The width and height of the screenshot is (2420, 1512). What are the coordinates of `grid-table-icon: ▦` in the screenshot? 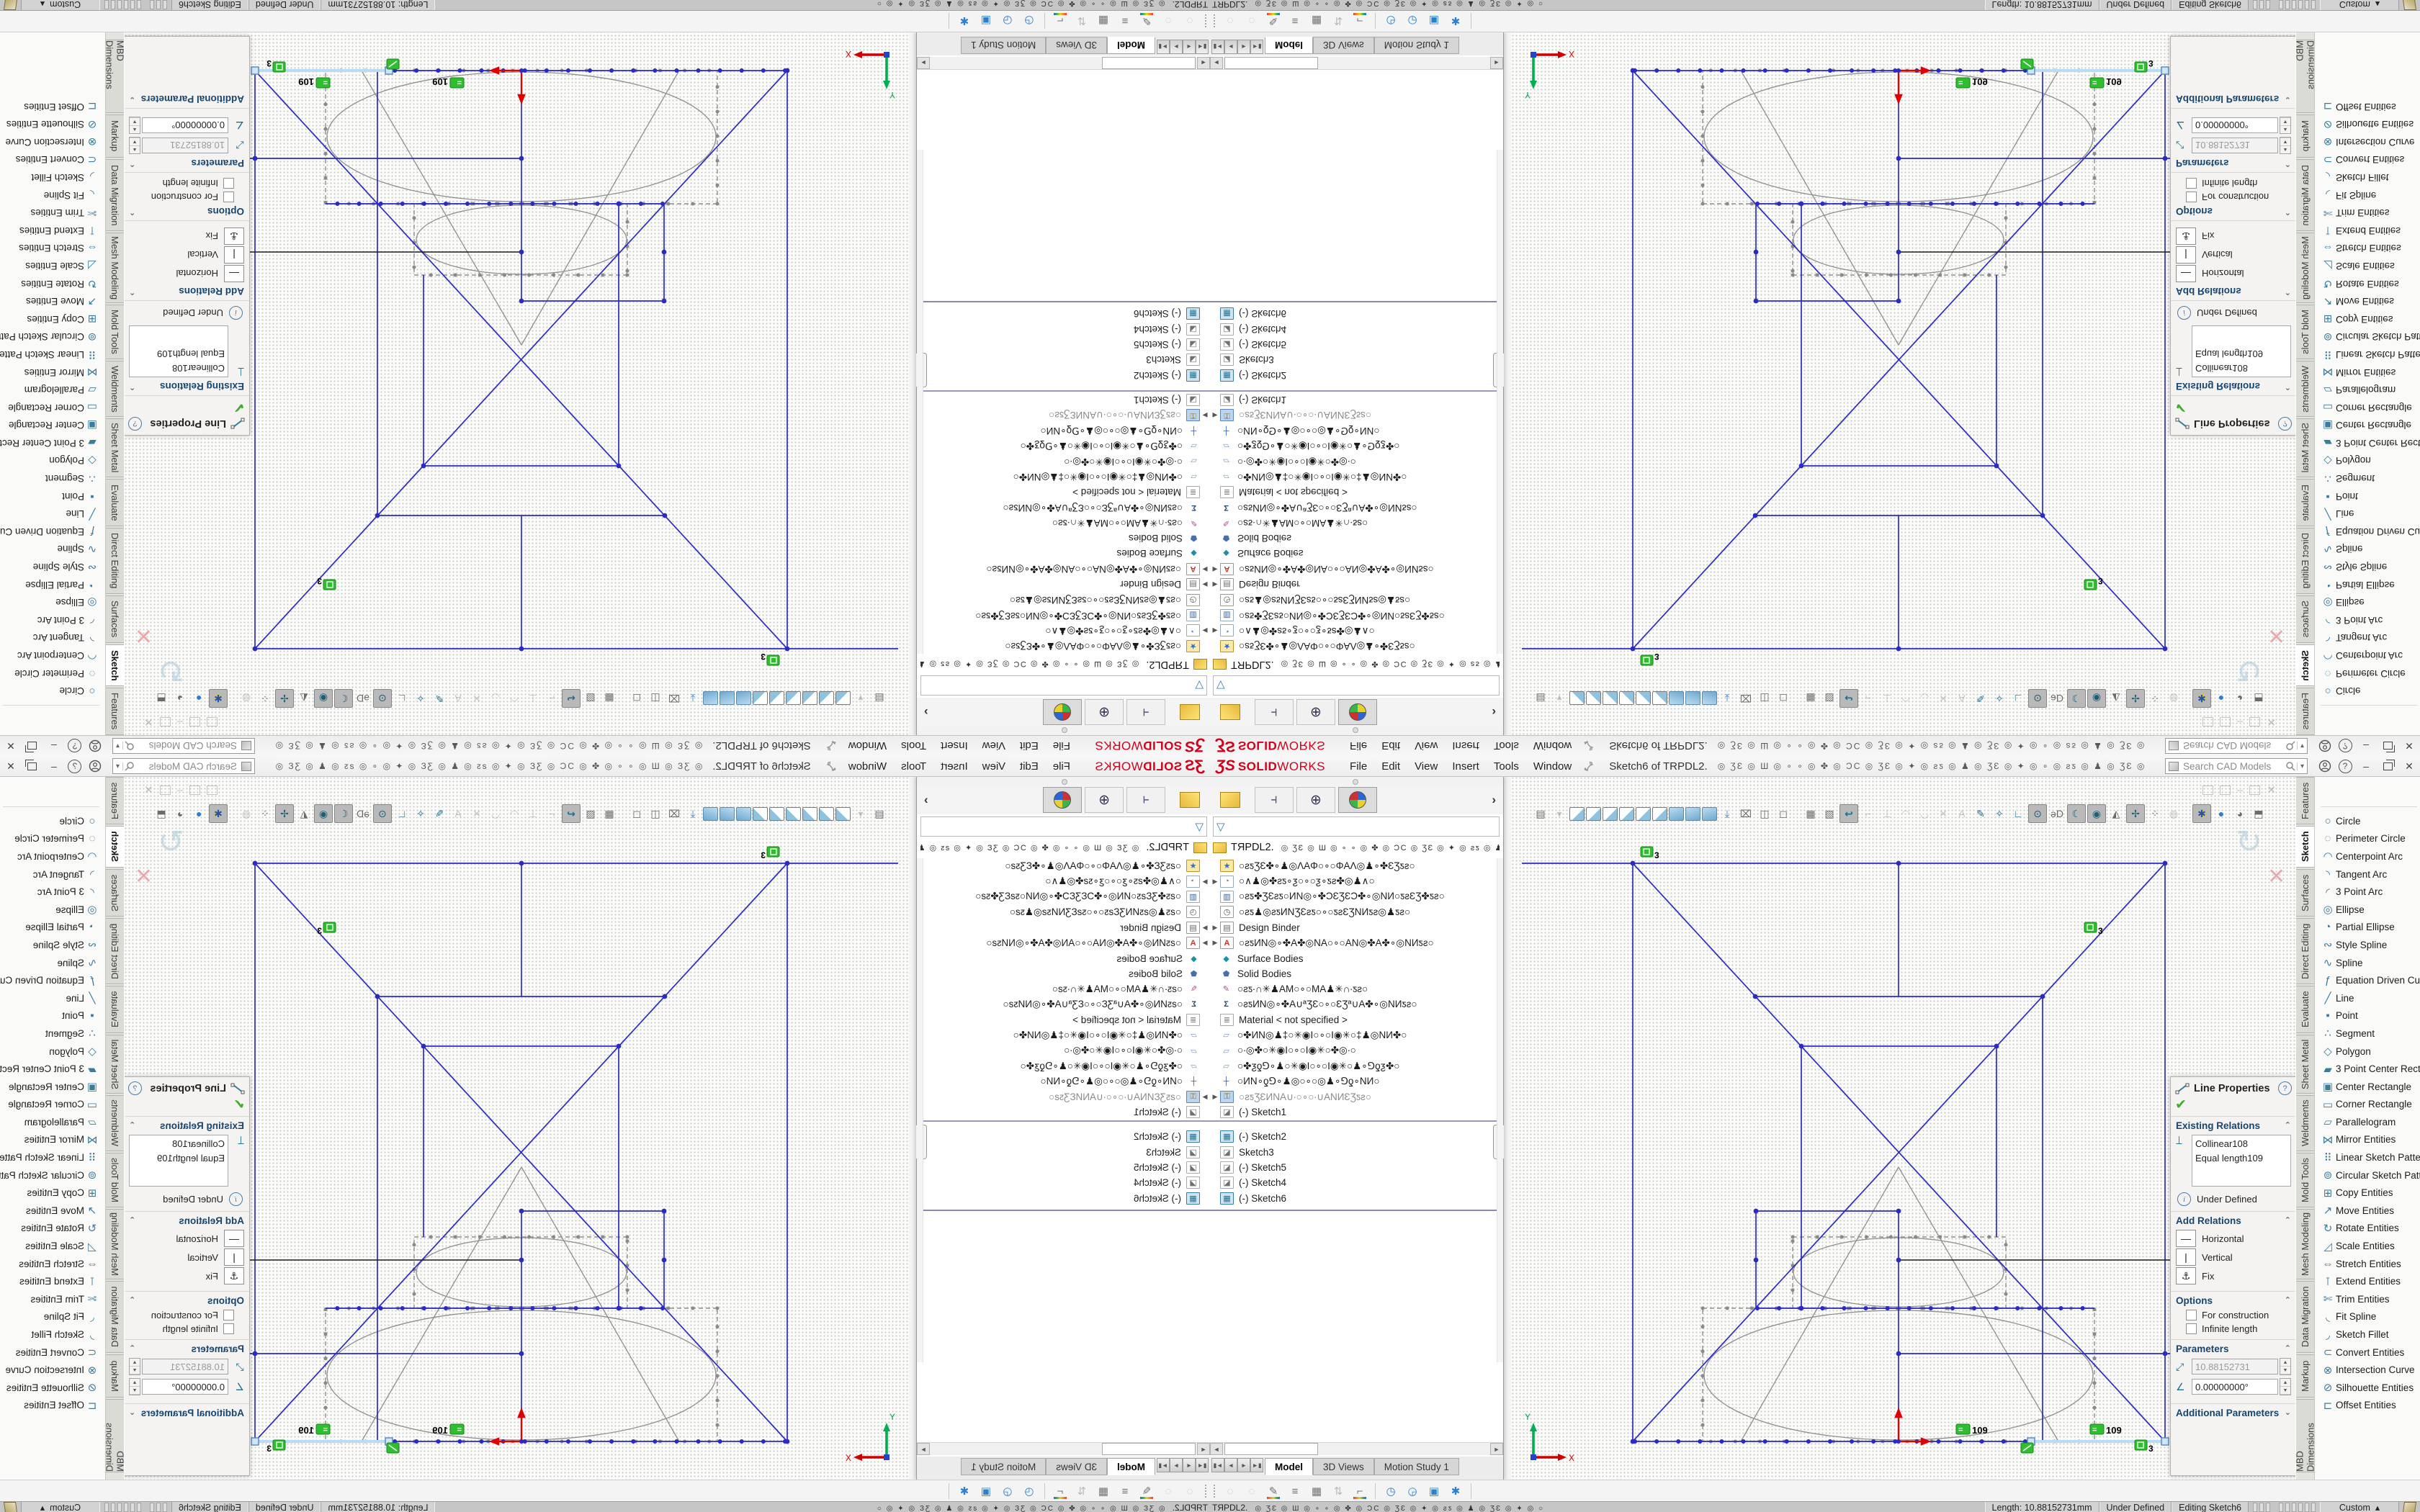 It's located at (1103, 1491).